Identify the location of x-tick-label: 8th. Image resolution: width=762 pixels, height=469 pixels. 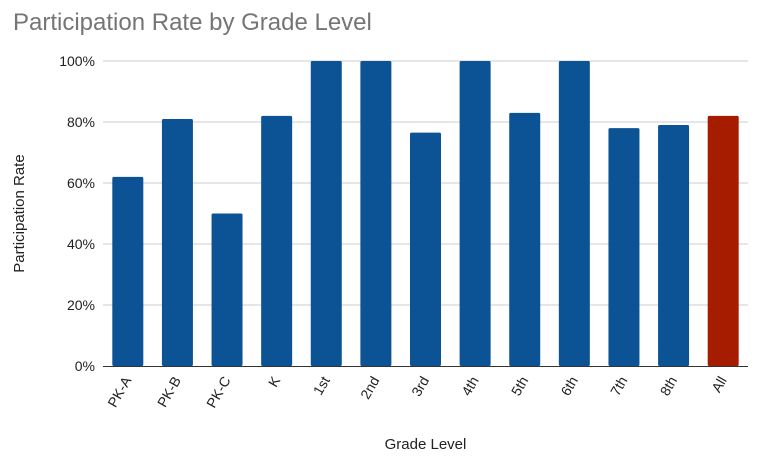
(669, 386).